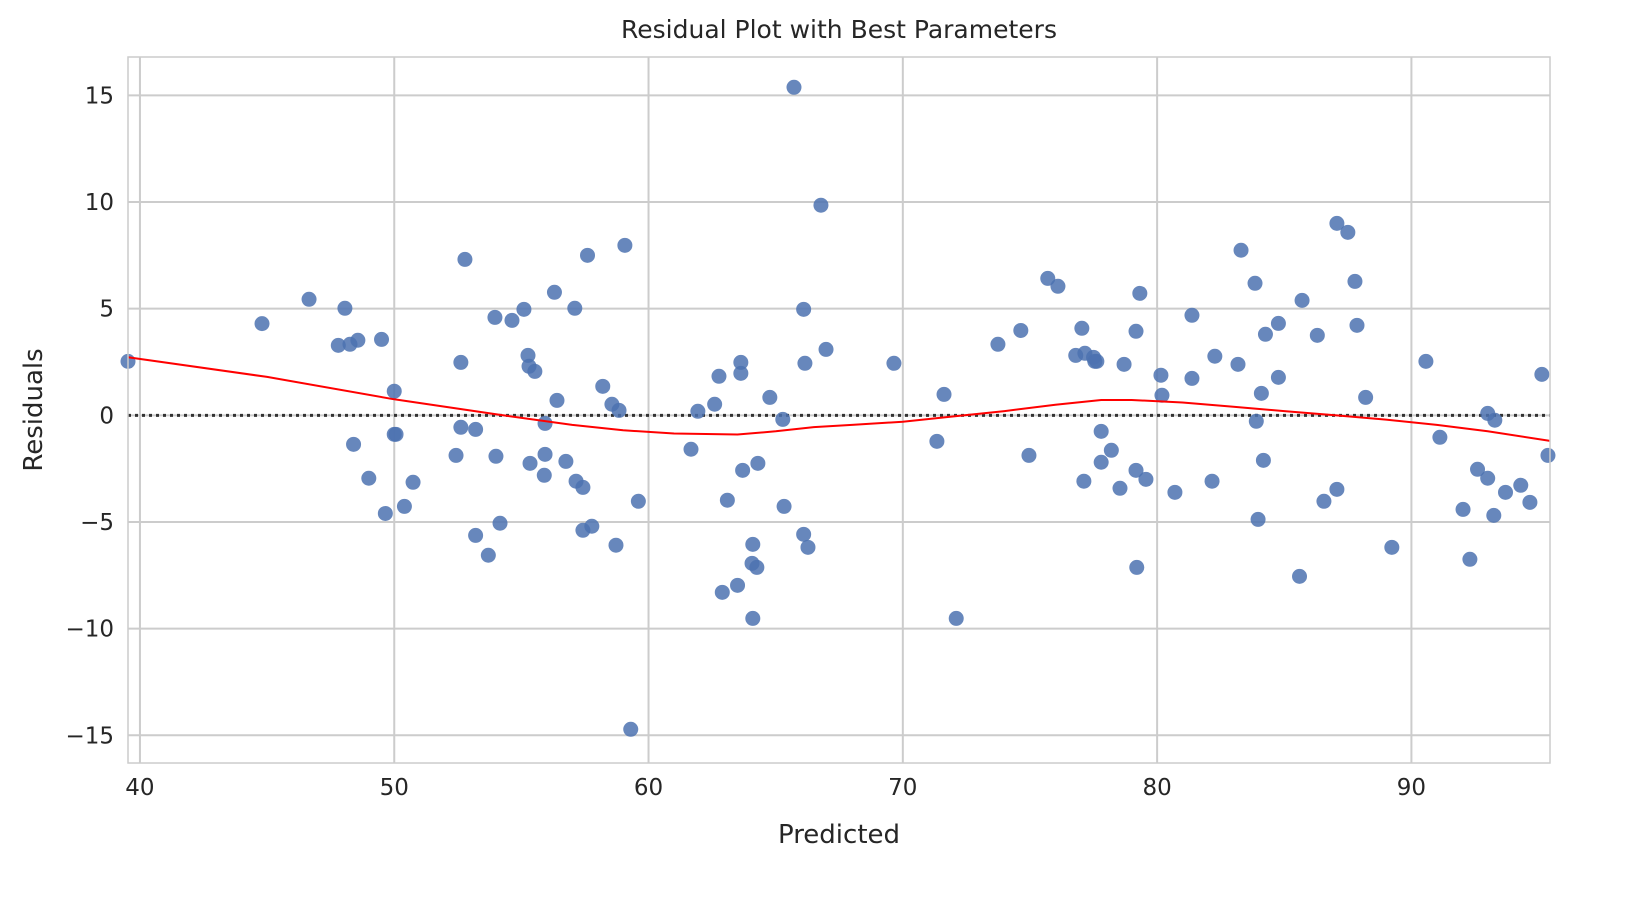  What do you see at coordinates (1156, 788) in the screenshot?
I see `x-tick-label: 80` at bounding box center [1156, 788].